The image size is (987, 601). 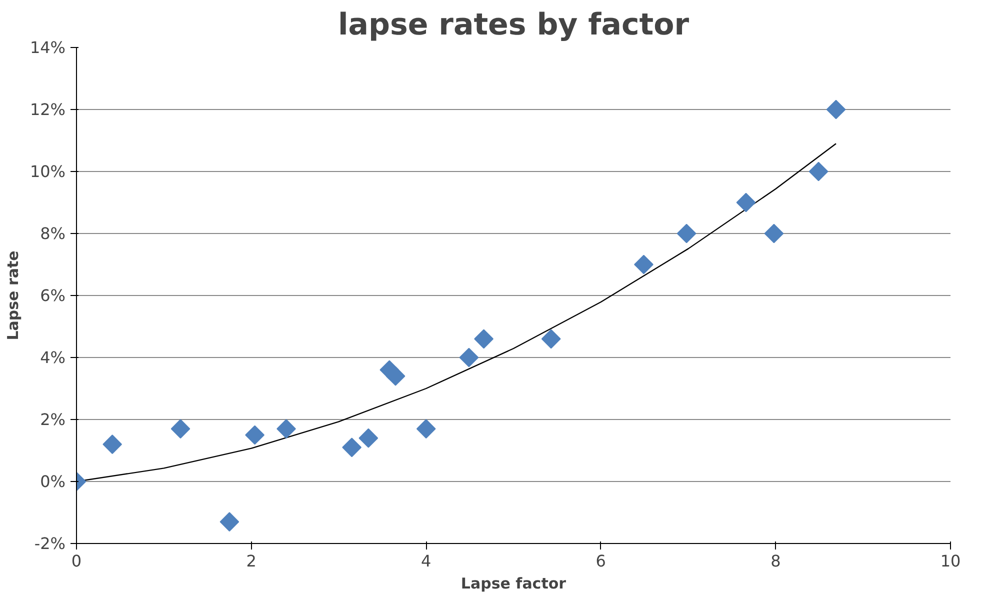 What do you see at coordinates (53, 481) in the screenshot?
I see `y-tick-label: 0%` at bounding box center [53, 481].